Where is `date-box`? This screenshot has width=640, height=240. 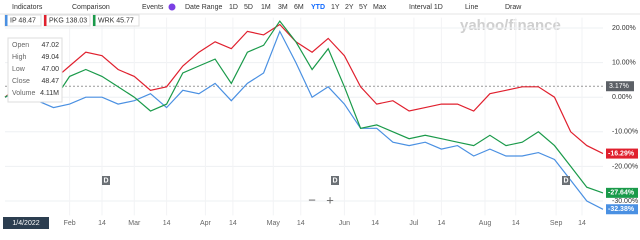
date-box is located at coordinates (26, 223).